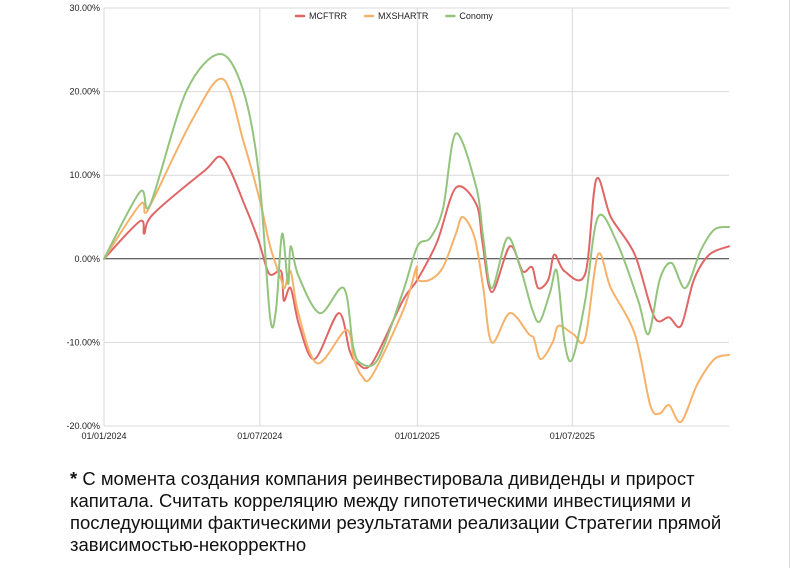 Image resolution: width=790 pixels, height=568 pixels. Describe the element at coordinates (84, 175) in the screenshot. I see `y-tick-label: 10.00%` at that location.